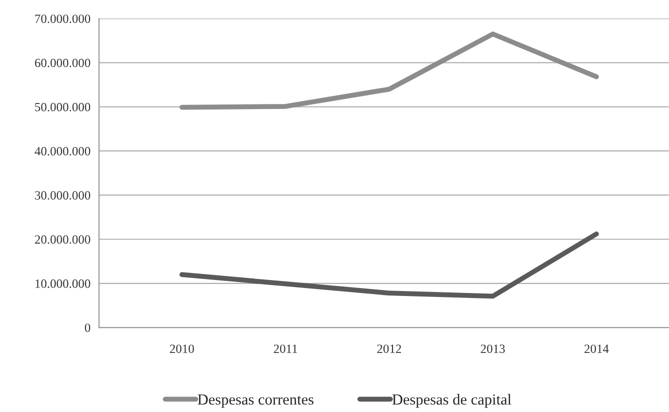 This screenshot has width=669, height=412. What do you see at coordinates (596, 349) in the screenshot?
I see `x-tick-label: 2014` at bounding box center [596, 349].